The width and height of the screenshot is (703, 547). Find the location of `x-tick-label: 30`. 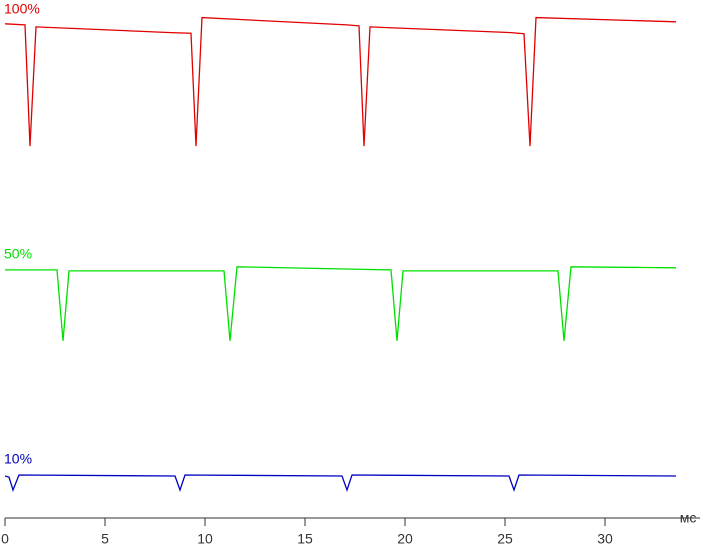

x-tick-label: 30 is located at coordinates (605, 539).